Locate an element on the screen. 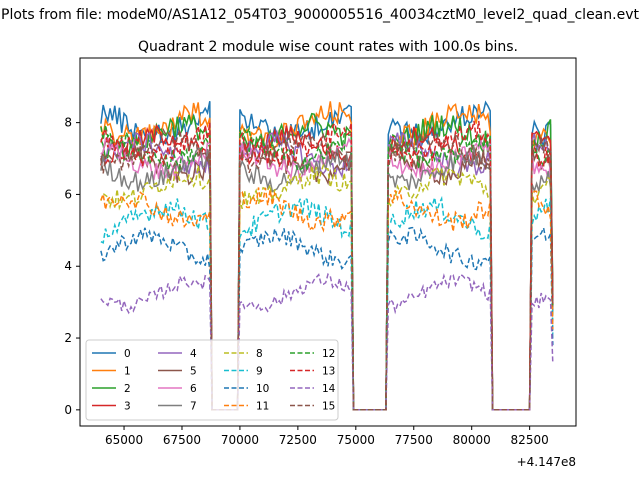 The width and height of the screenshot is (640, 480). legend-label: 10 is located at coordinates (262, 389).